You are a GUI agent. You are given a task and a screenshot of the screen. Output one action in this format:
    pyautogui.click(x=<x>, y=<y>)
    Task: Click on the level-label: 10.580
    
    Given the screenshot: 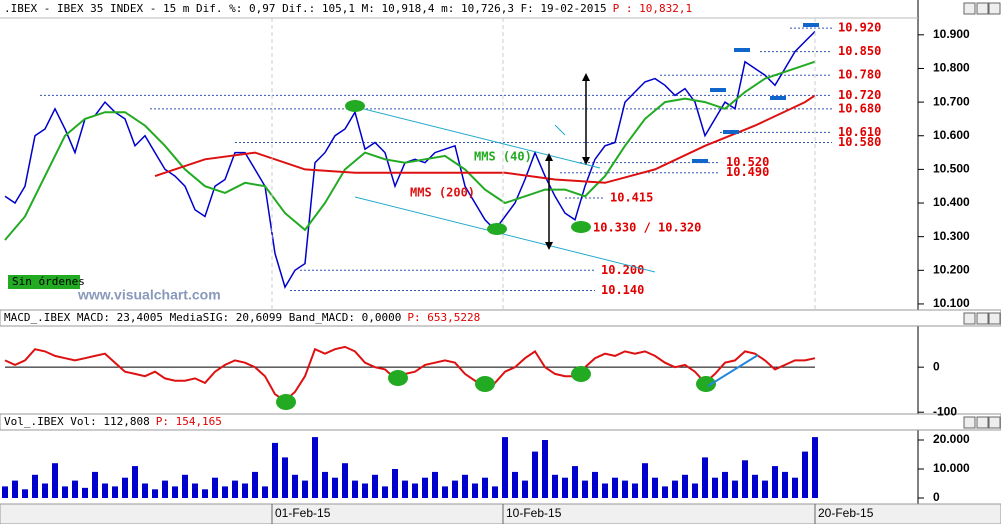 What is the action you would take?
    pyautogui.click(x=859, y=142)
    